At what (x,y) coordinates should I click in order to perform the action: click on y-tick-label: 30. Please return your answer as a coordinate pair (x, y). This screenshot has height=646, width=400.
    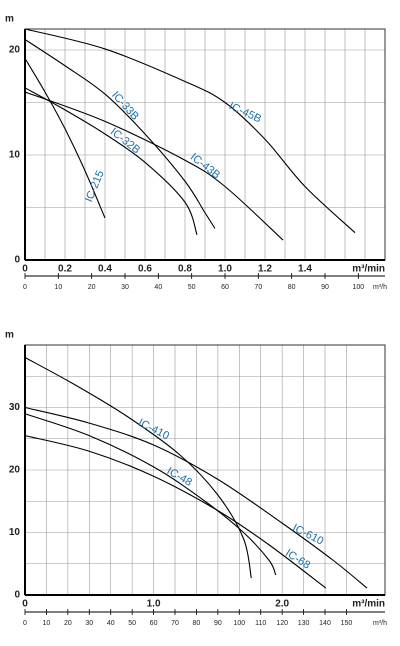
    Looking at the image, I should click on (15, 407).